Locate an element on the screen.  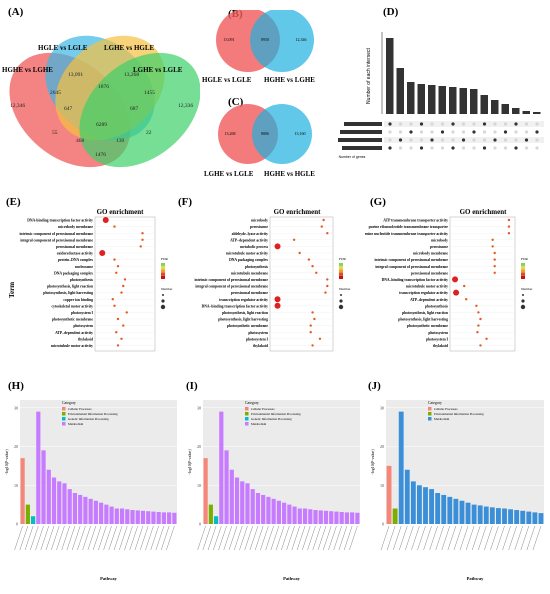
go-term-label: photosystem I is located at coordinates (82, 313).